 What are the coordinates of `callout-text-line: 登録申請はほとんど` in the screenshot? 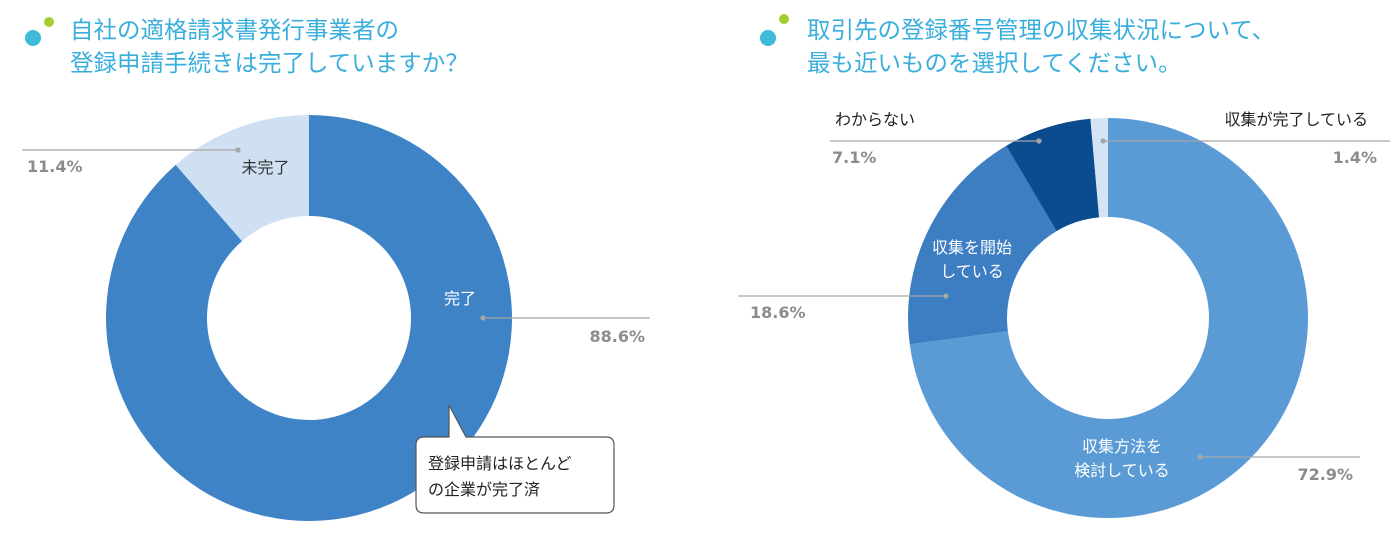 It's located at (500, 463).